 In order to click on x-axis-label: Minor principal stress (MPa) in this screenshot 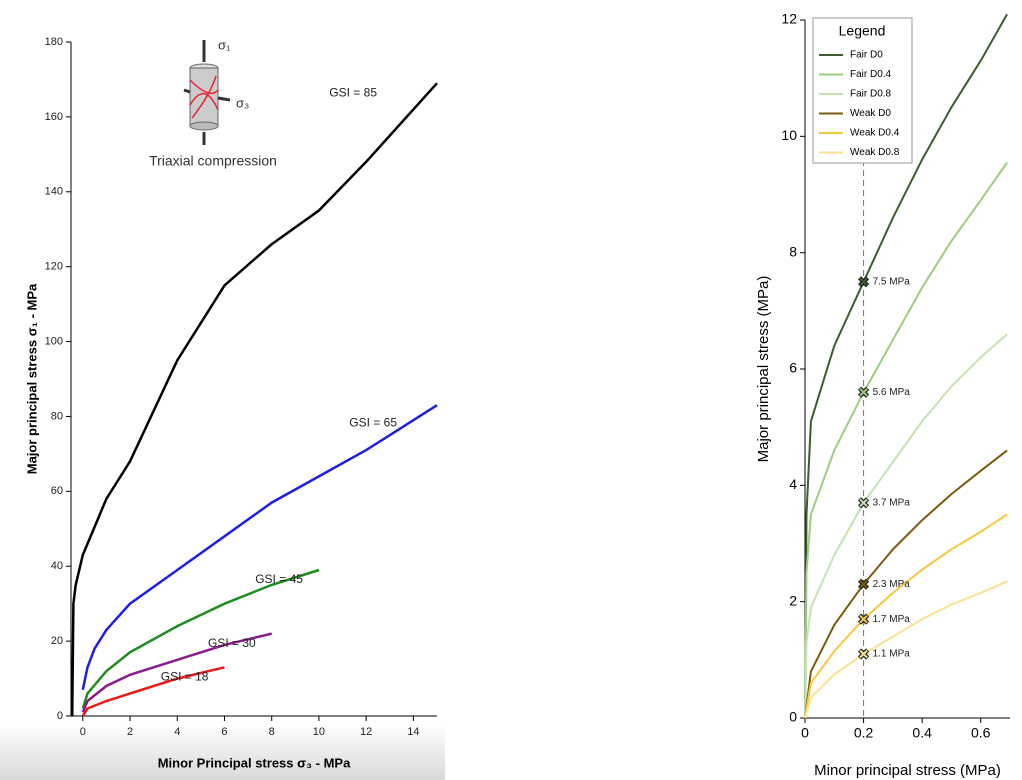, I will do `click(907, 770)`.